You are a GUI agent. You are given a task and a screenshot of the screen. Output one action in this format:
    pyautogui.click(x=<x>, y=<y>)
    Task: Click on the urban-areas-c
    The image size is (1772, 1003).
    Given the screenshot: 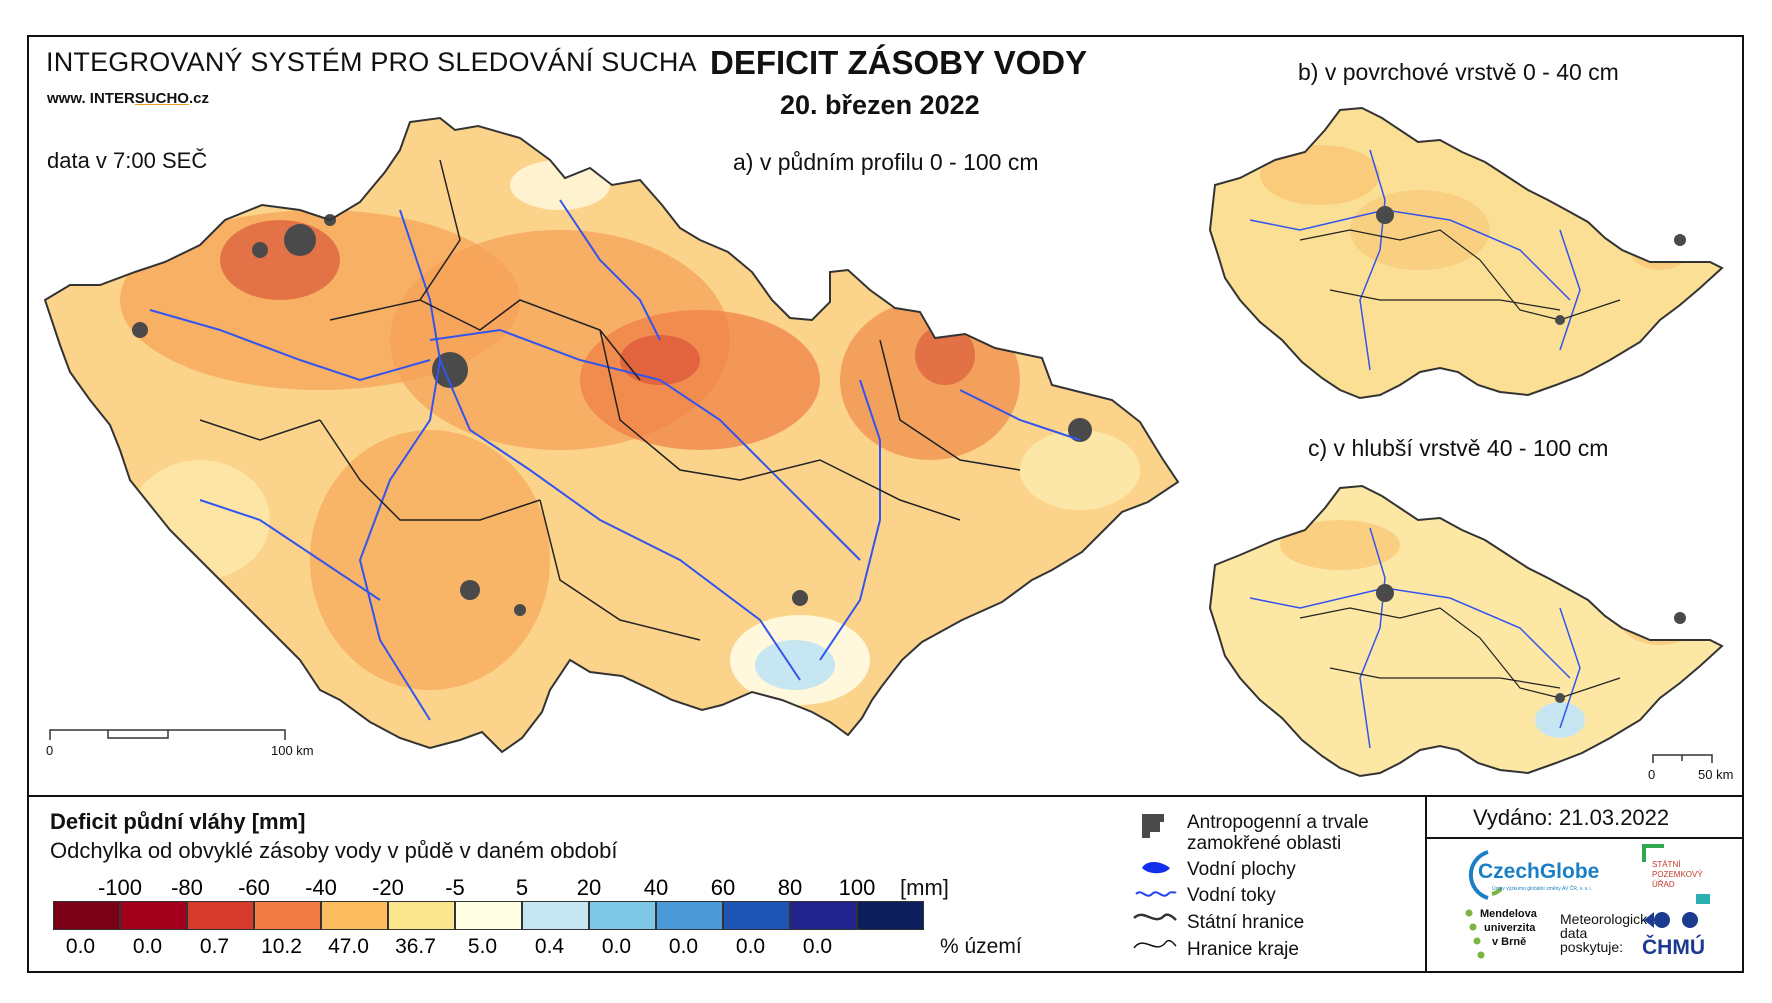 What is the action you would take?
    pyautogui.click(x=1531, y=643)
    